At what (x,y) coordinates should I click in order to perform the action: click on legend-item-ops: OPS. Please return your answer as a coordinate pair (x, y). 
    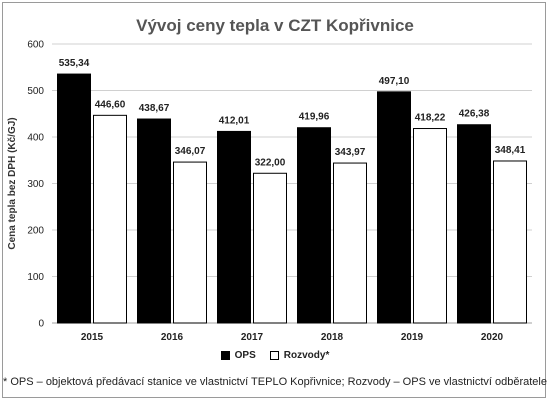
    Looking at the image, I should click on (238, 355).